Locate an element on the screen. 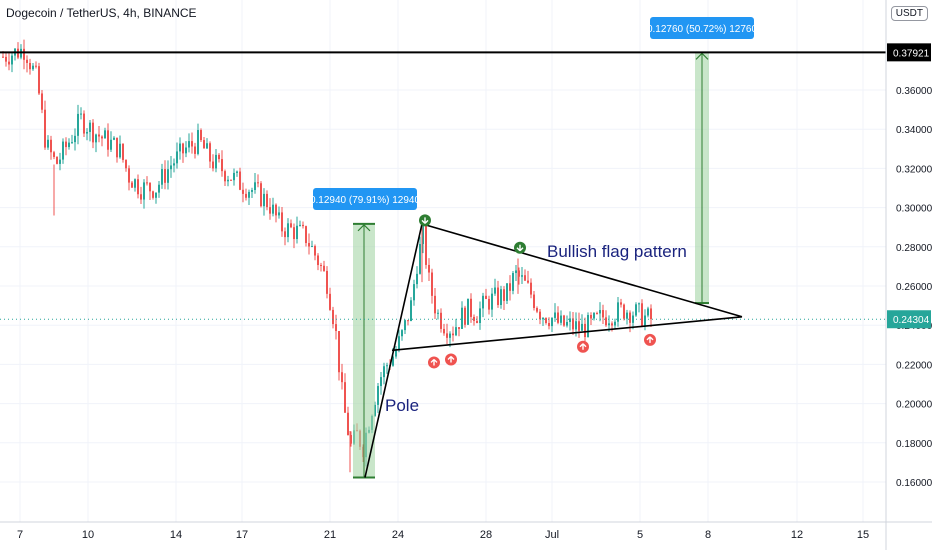  y-tick-label: 0.28000 is located at coordinates (914, 248).